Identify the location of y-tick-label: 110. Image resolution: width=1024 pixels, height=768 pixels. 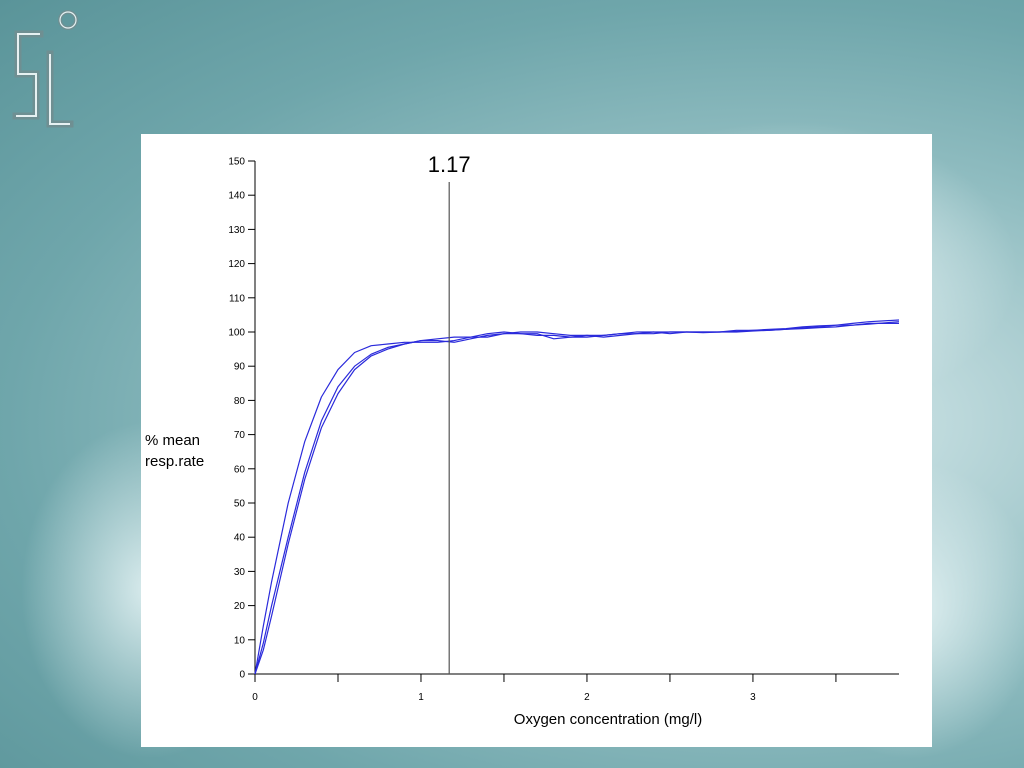
(237, 298).